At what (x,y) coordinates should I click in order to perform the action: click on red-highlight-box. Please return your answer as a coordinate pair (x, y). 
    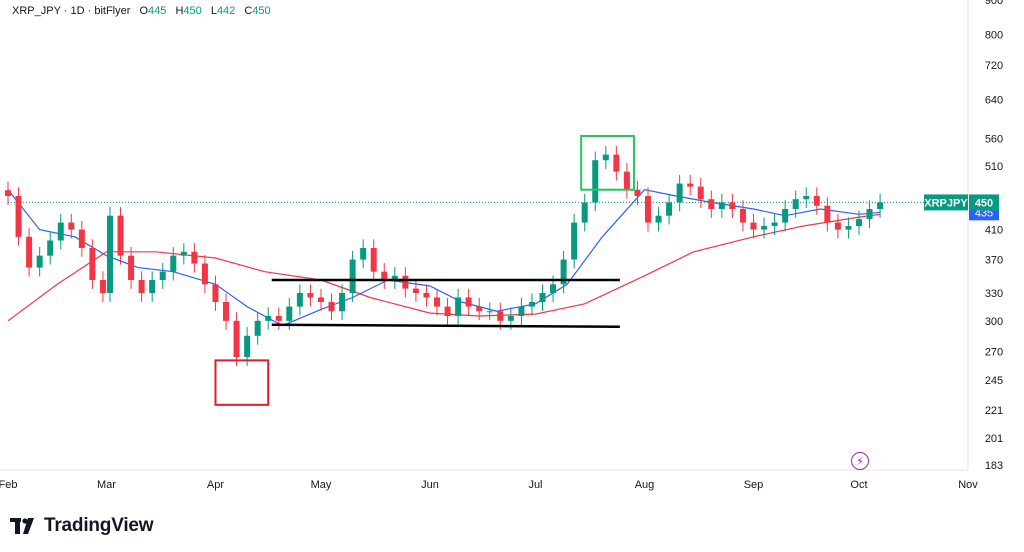
    Looking at the image, I should click on (242, 382).